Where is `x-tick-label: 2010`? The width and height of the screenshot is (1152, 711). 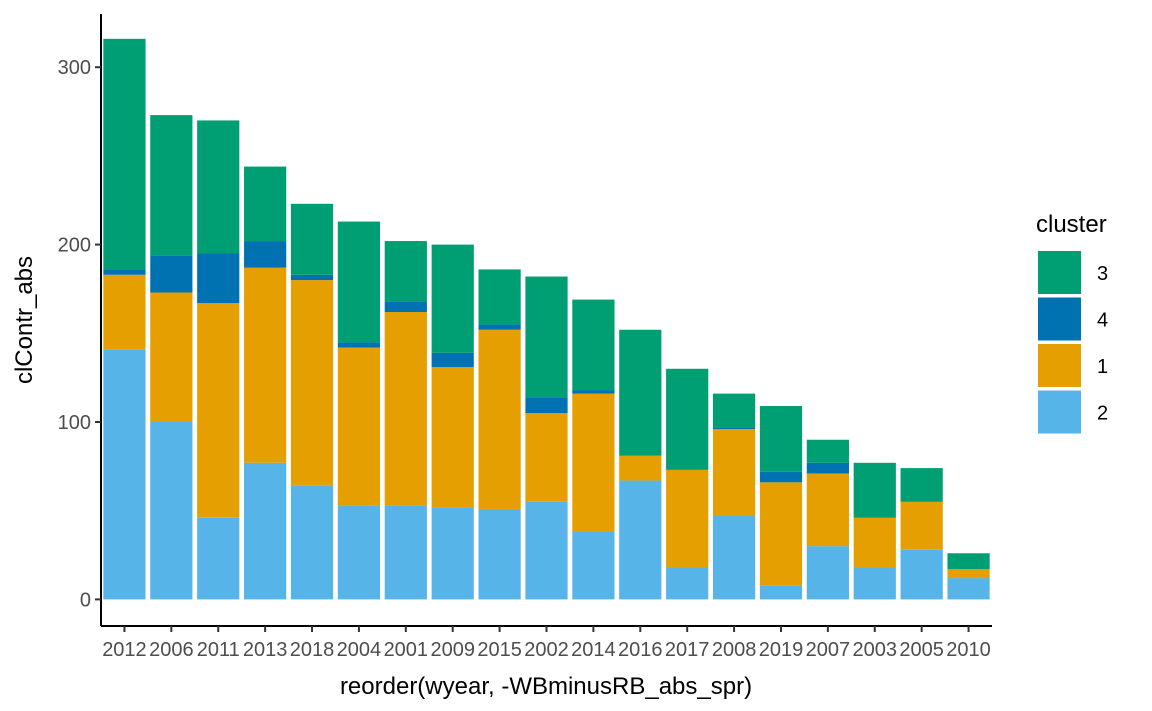
x-tick-label: 2010 is located at coordinates (968, 650).